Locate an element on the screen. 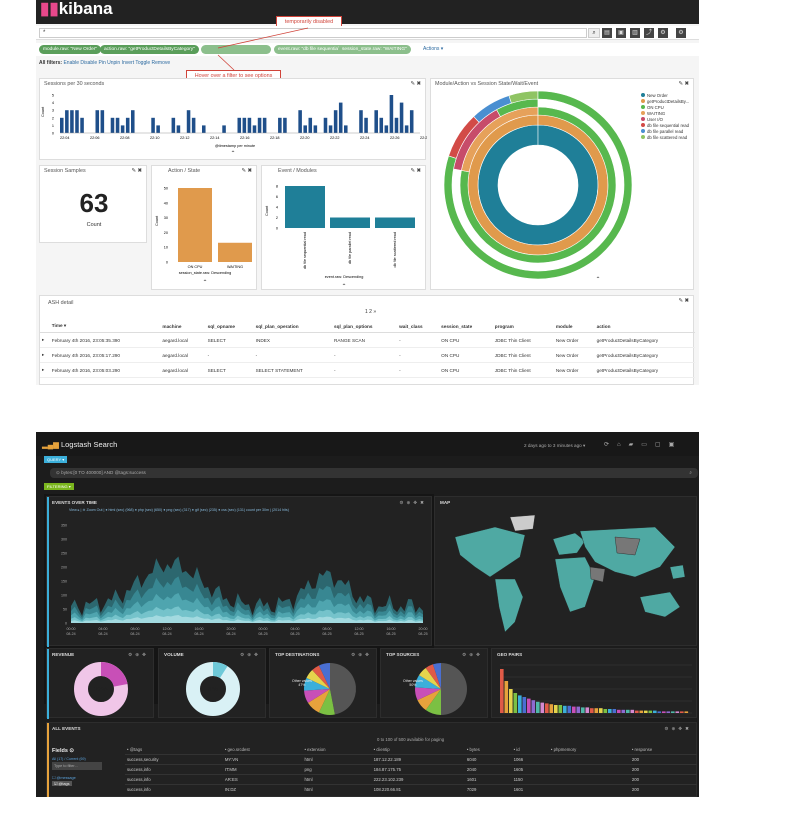  column-header: • geo.srcdest is located at coordinates (237, 749).